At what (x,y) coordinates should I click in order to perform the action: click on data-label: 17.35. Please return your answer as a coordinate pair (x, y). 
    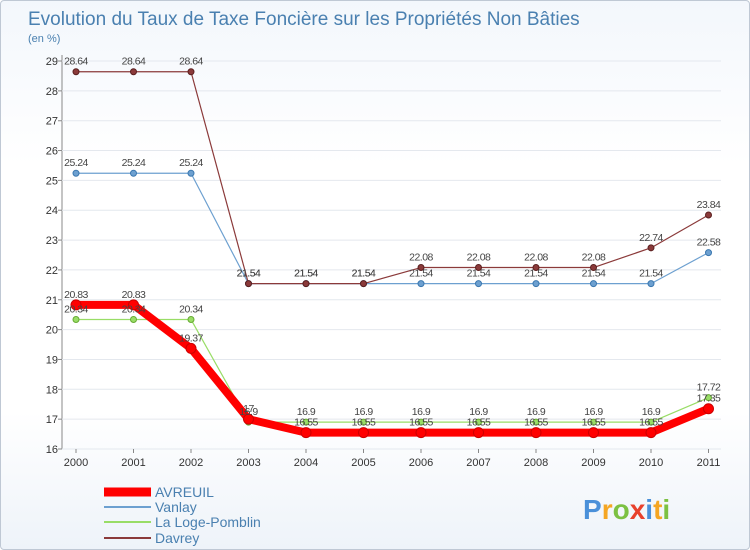
    Looking at the image, I should click on (709, 399).